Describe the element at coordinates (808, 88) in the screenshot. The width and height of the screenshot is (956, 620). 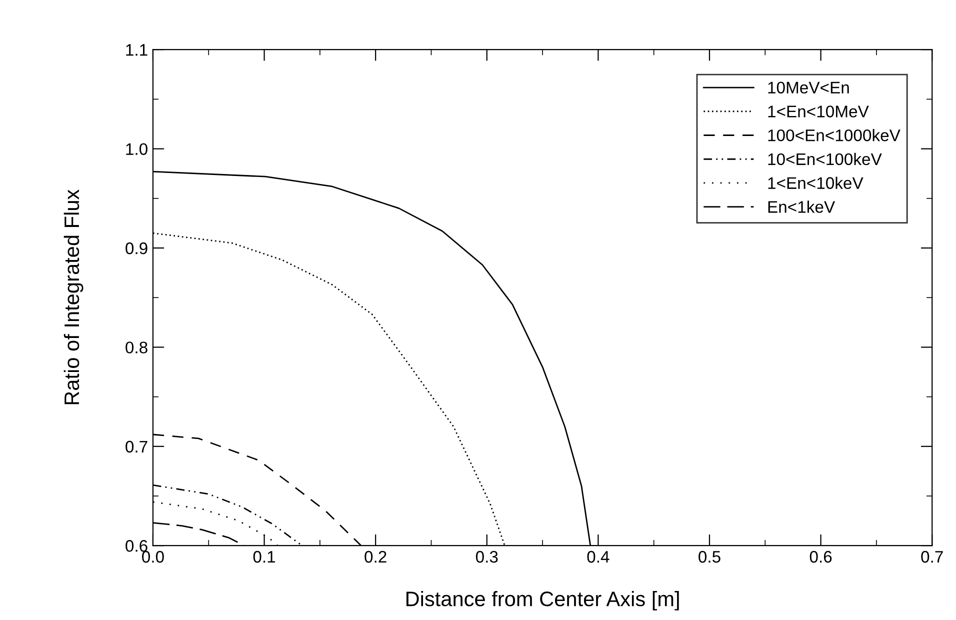
I see `legend-label: 10MeV<En` at that location.